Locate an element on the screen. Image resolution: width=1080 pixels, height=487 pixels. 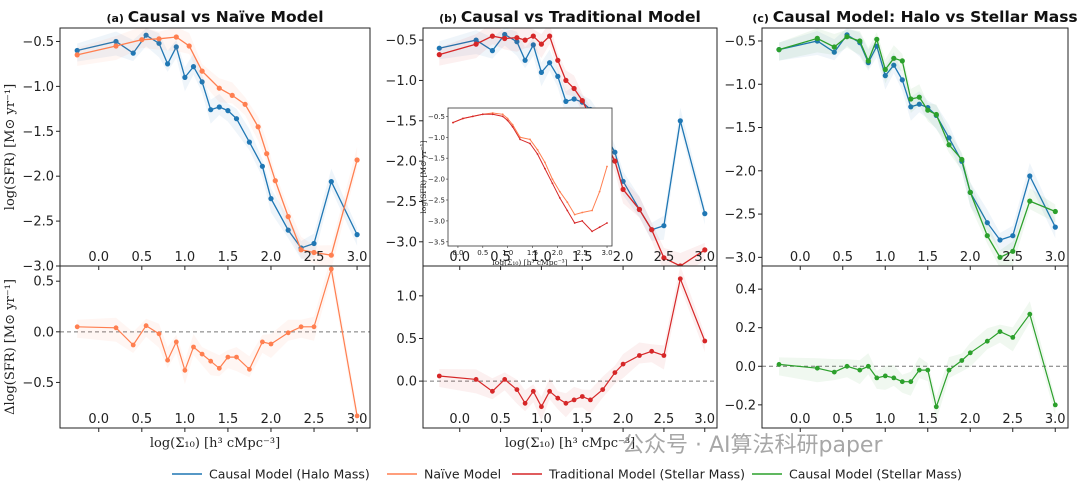
line-na-ve-model is located at coordinates (217, 146).